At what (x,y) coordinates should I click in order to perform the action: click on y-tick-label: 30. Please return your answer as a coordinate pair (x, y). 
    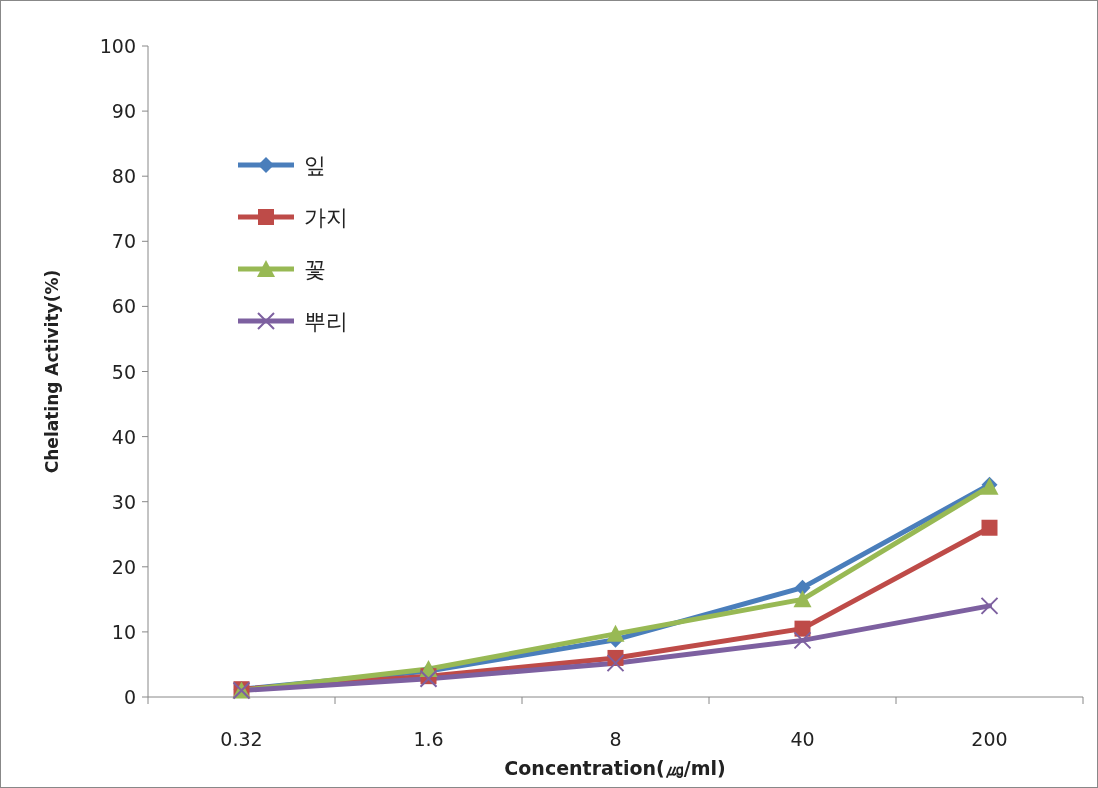
    Looking at the image, I should click on (123, 501).